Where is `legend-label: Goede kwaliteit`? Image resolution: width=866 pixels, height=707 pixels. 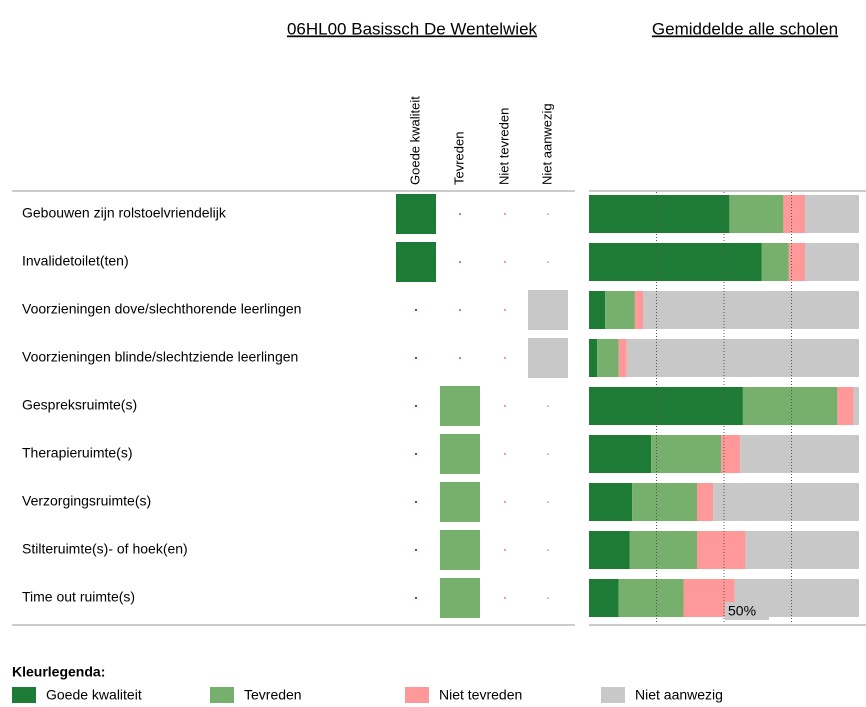
legend-label: Goede kwaliteit is located at coordinates (94, 695).